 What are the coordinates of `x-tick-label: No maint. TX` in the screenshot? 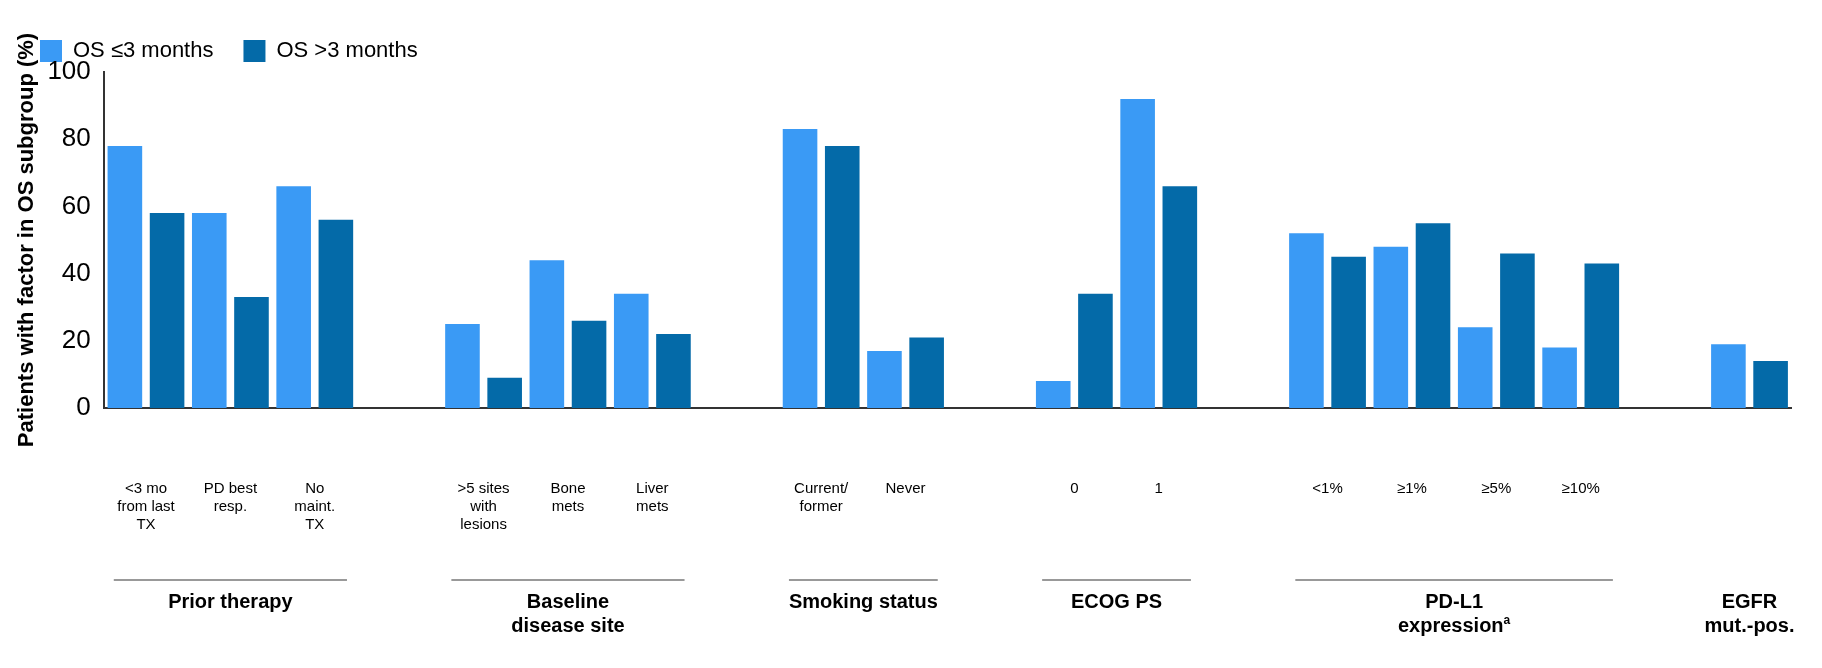 It's located at (315, 506).